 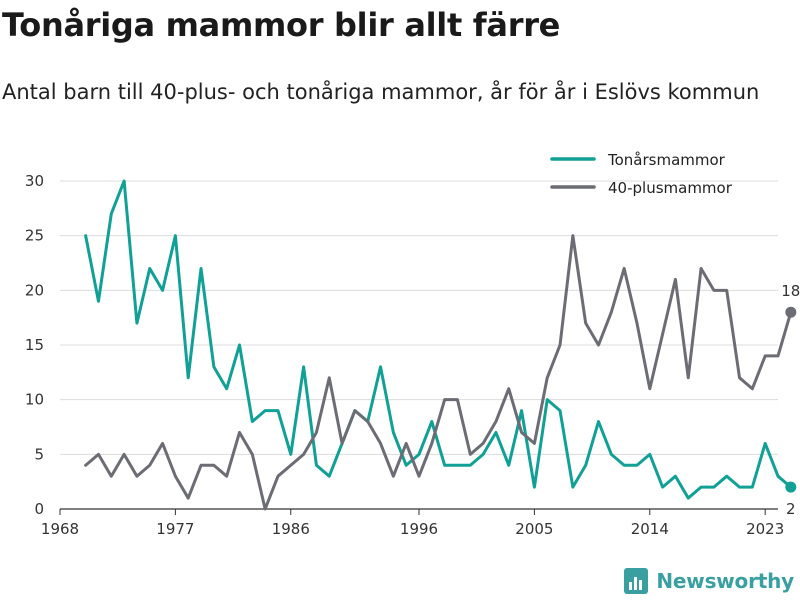 I want to click on x-tick-label: 2014, so click(x=650, y=529).